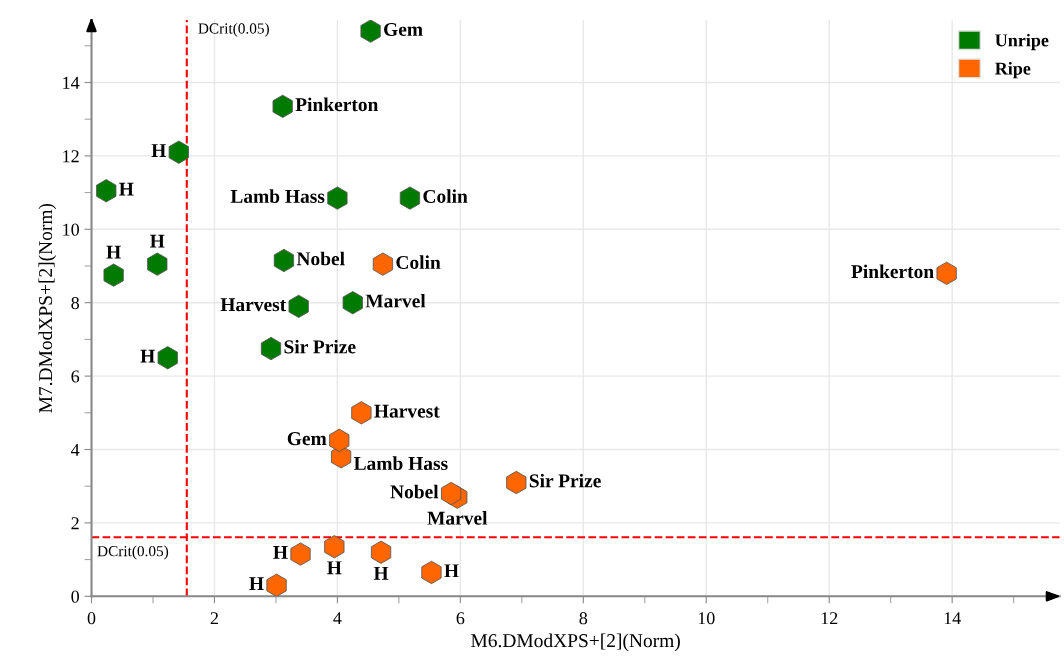  Describe the element at coordinates (829, 618) in the screenshot. I see `x-tick-label: 12` at that location.